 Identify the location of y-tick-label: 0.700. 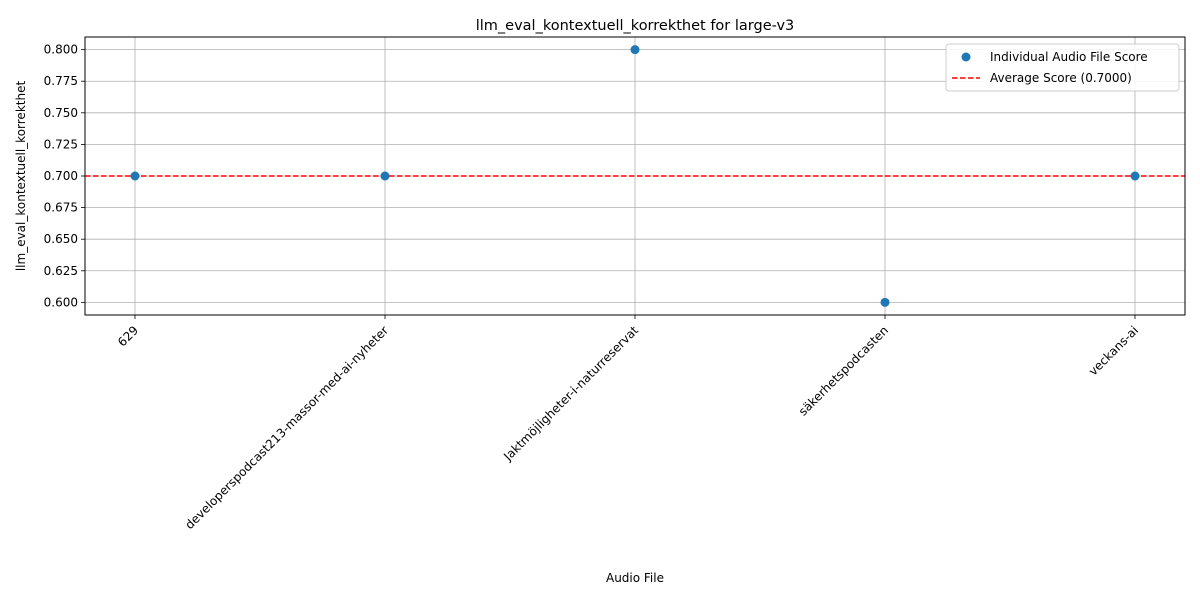
(61, 176).